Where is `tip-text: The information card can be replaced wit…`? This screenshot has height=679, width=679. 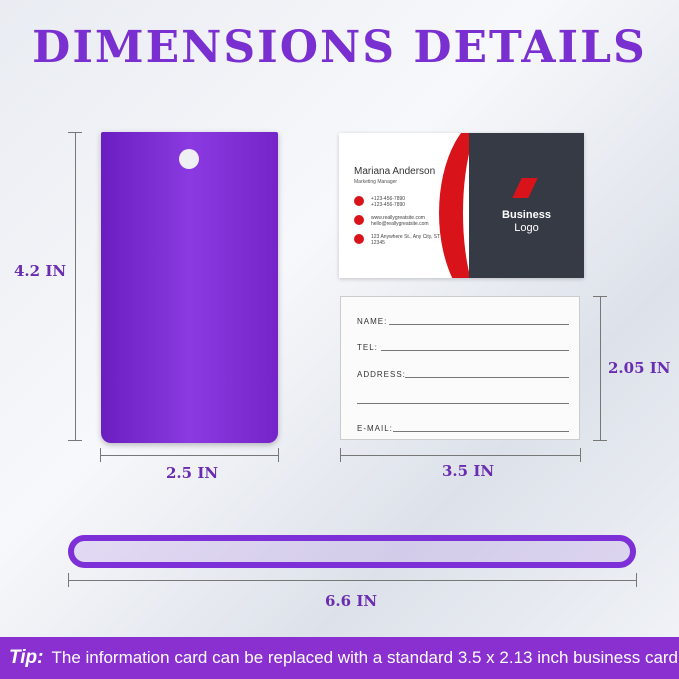 tip-text: The information card can be replaced wit… is located at coordinates (365, 657).